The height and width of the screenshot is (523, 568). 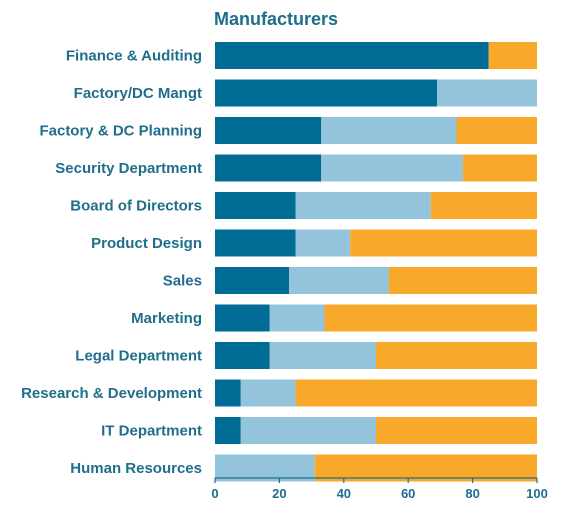 I want to click on category-label: Factory & DC Planning, so click(x=120, y=131).